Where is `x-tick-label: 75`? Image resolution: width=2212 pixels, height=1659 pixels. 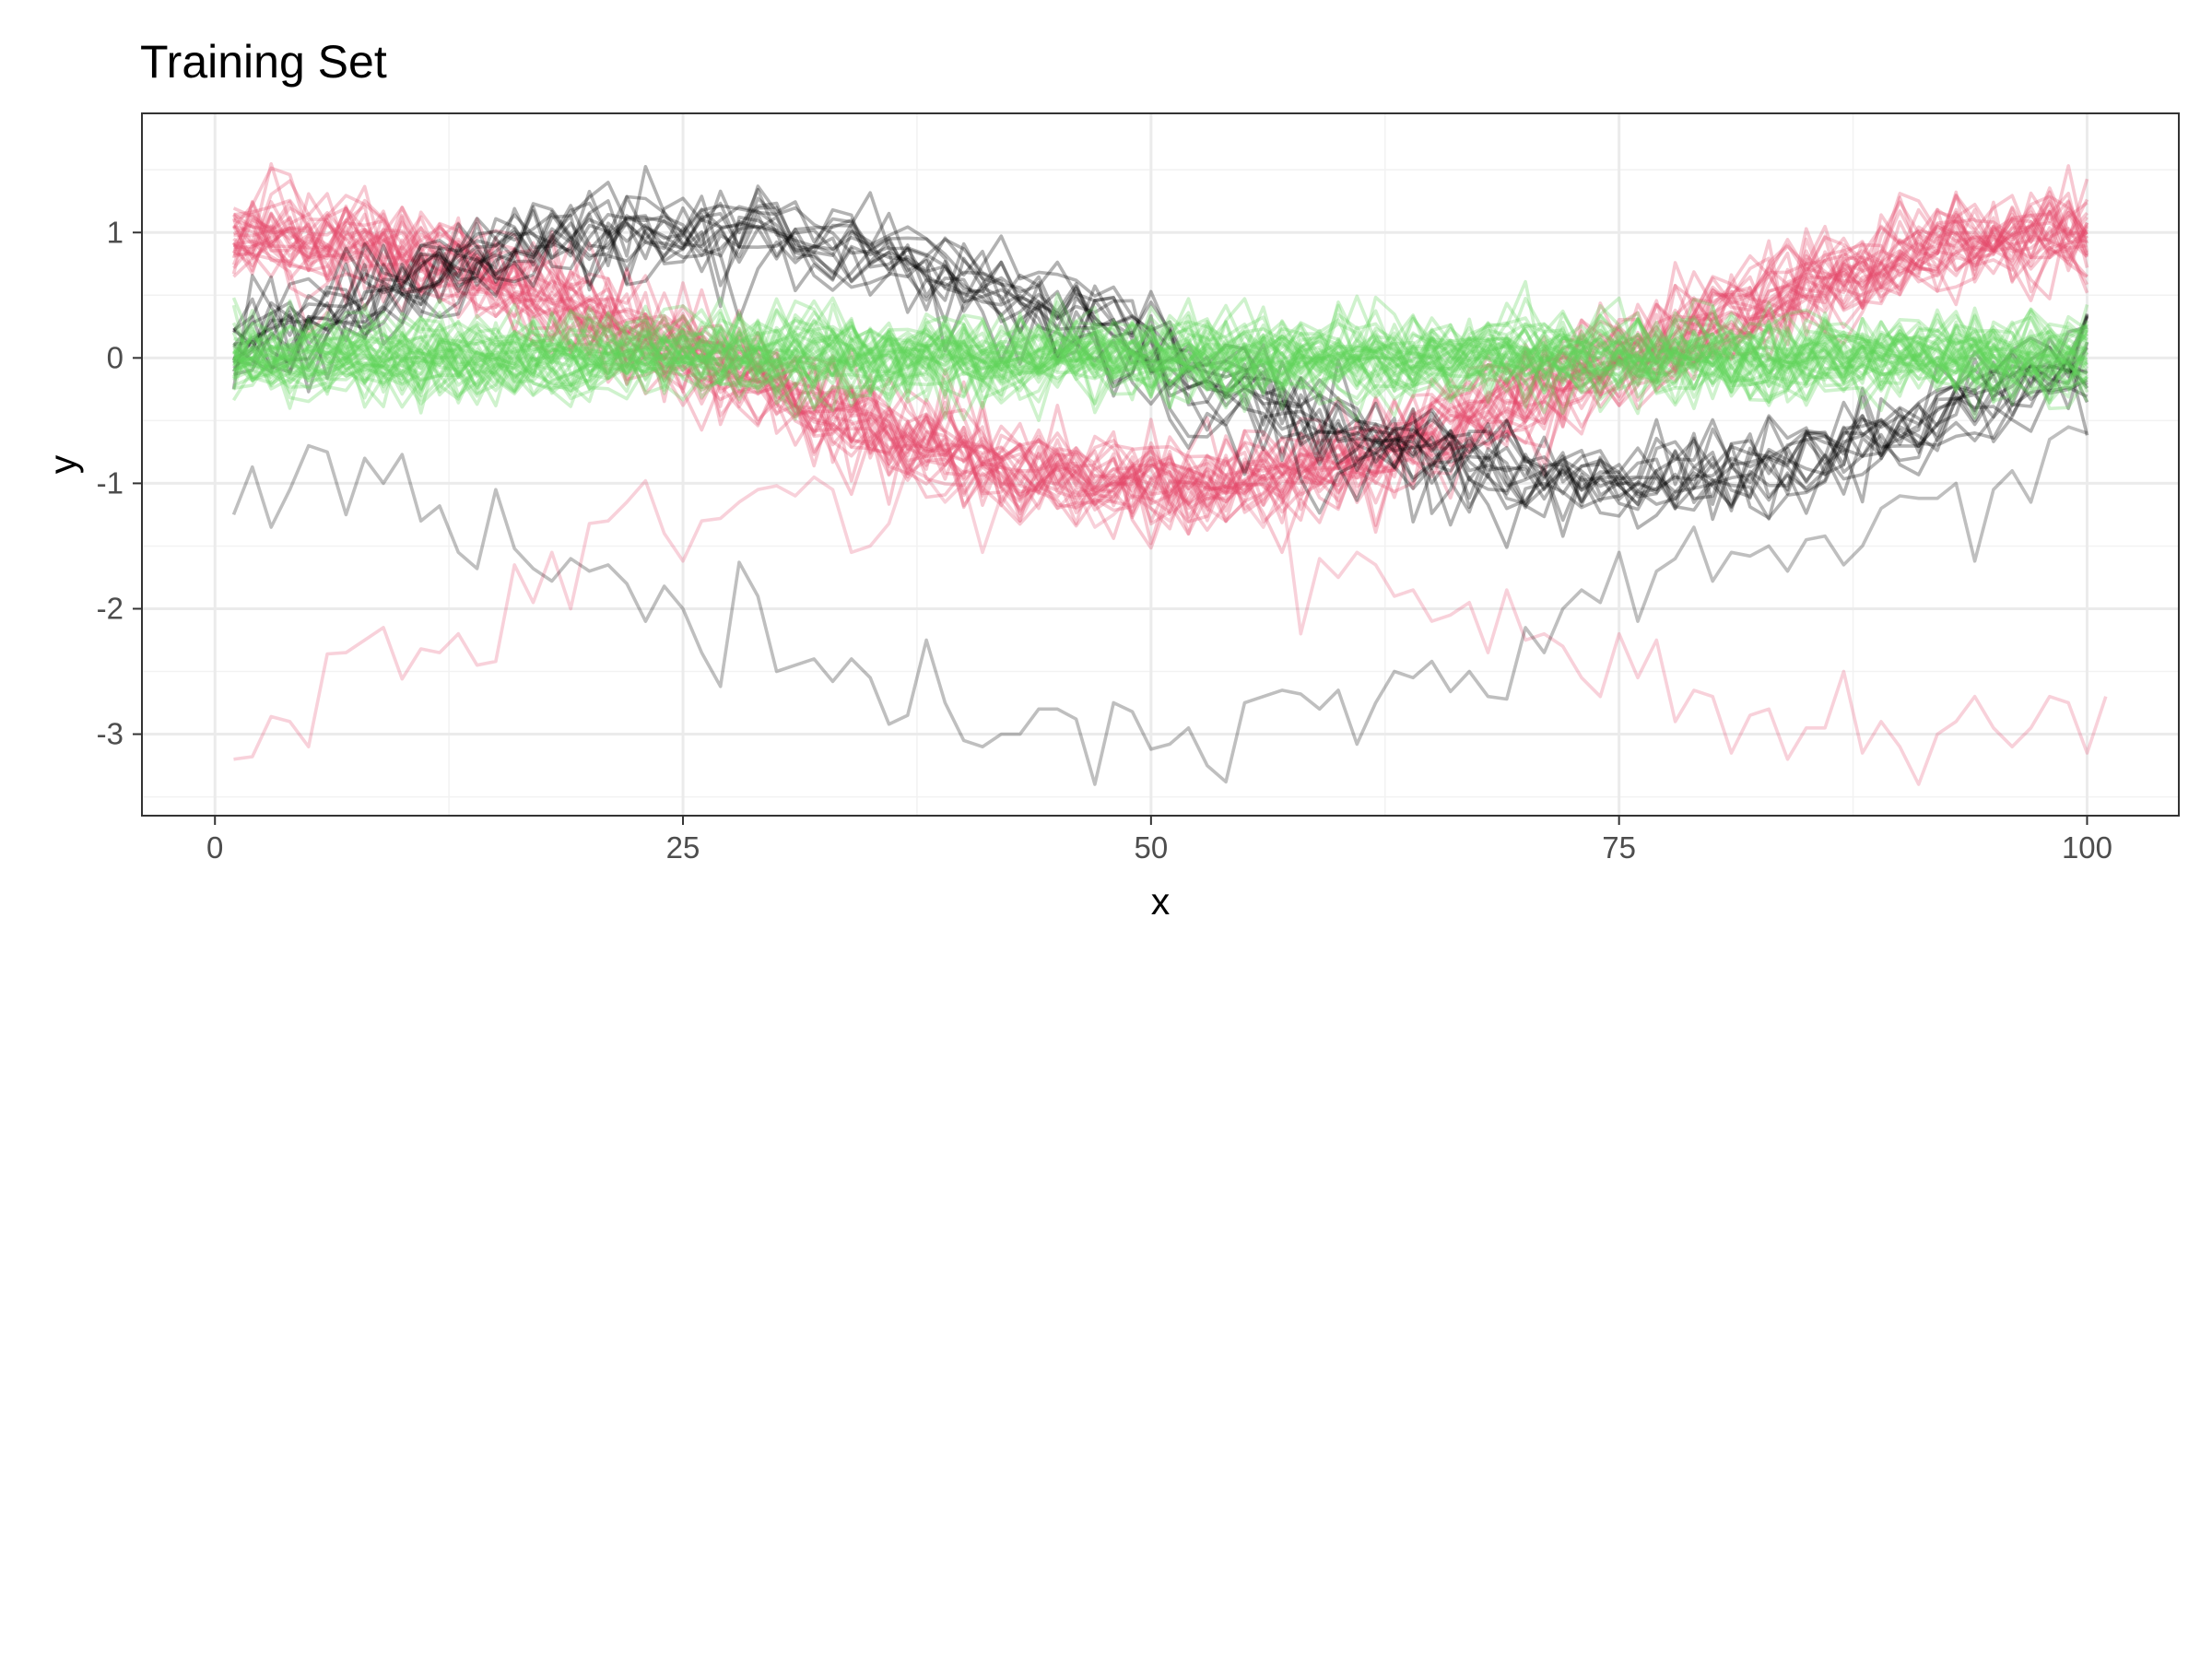
x-tick-label: 75 is located at coordinates (1619, 847).